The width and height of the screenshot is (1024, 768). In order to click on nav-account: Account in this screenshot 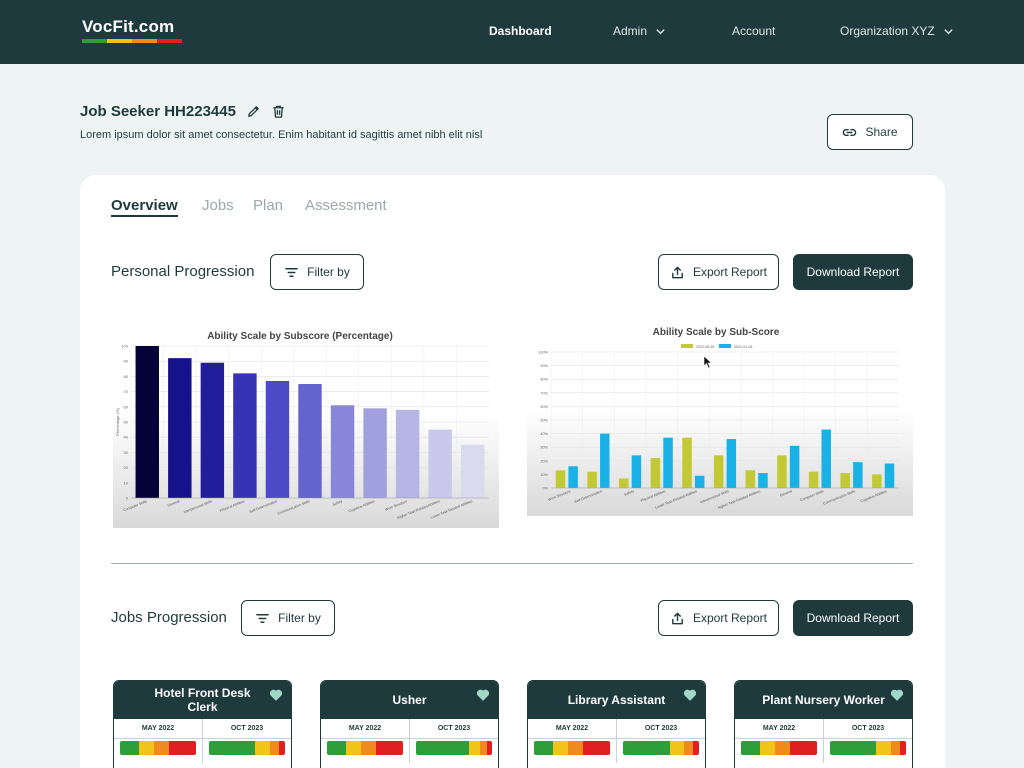, I will do `click(753, 31)`.